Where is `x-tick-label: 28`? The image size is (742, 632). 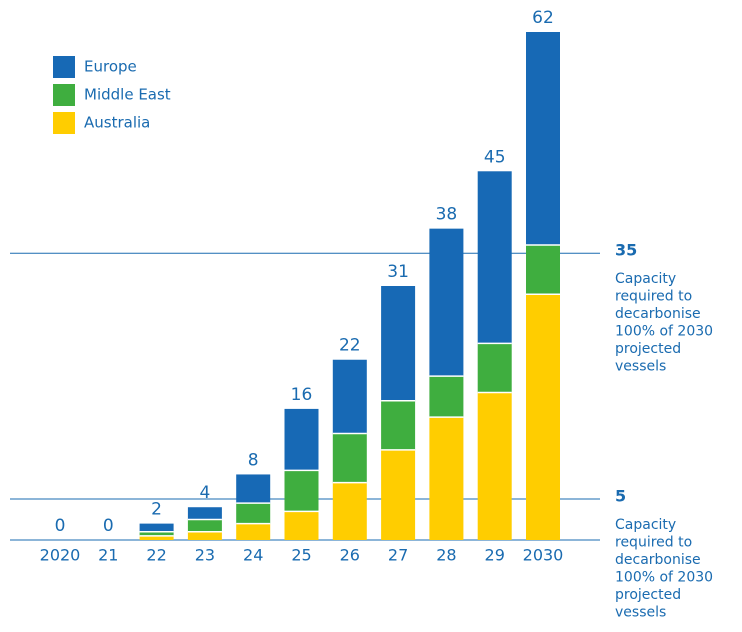
x-tick-label: 28 is located at coordinates (446, 555).